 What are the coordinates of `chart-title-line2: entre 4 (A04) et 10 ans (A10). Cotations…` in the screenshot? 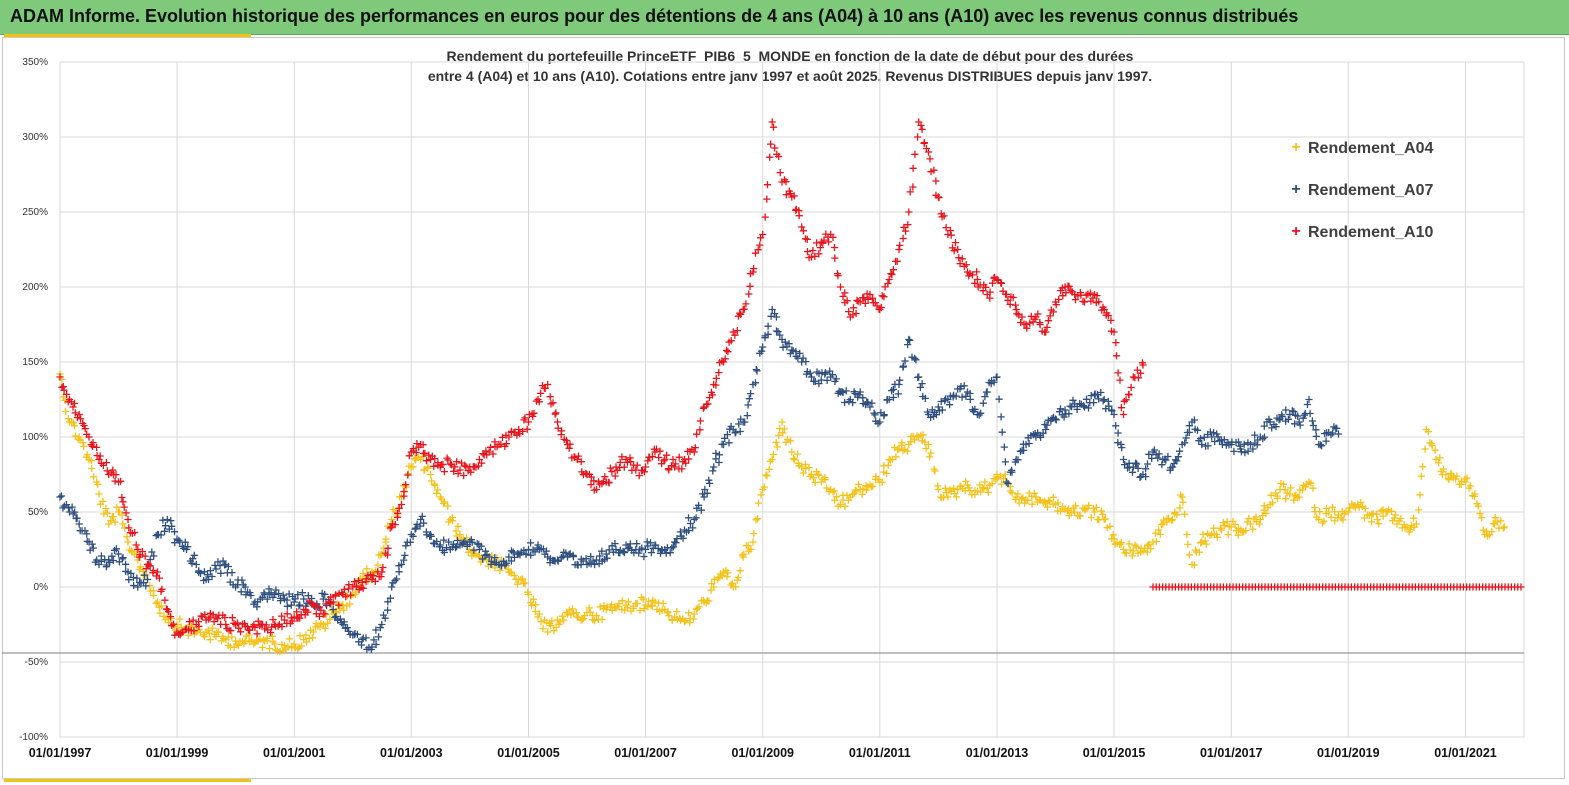 It's located at (790, 76).